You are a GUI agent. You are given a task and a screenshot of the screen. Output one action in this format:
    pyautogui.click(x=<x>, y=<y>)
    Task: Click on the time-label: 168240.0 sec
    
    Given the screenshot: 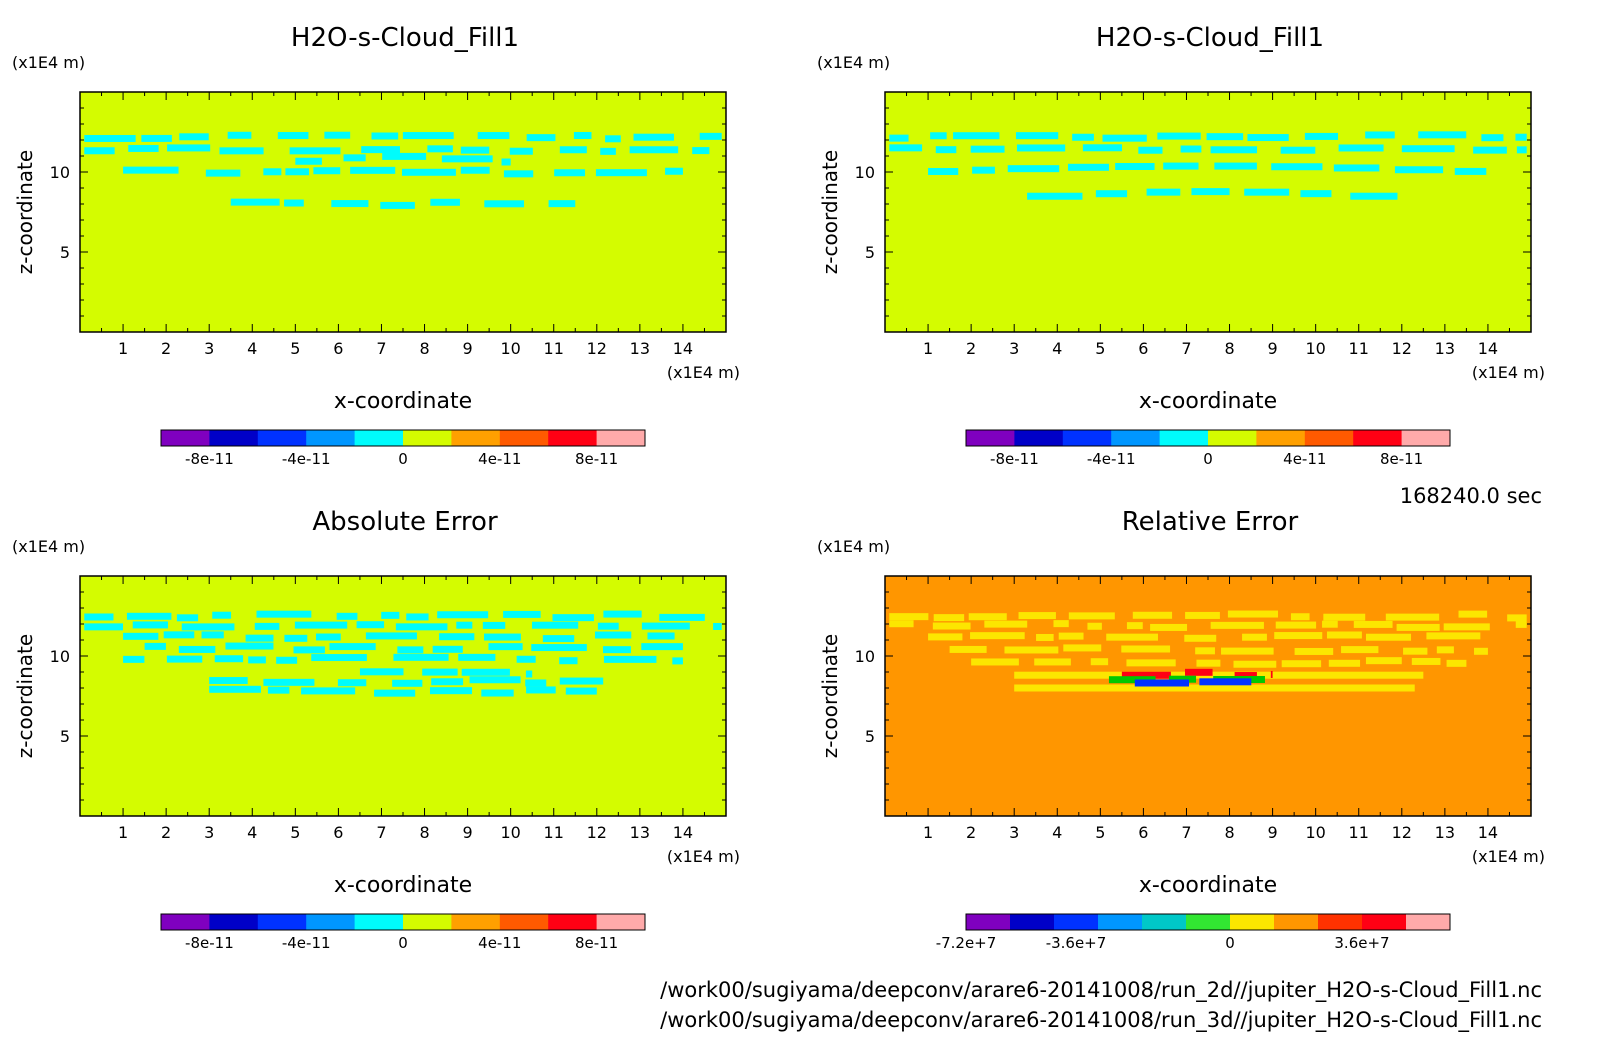 What is the action you would take?
    pyautogui.click(x=1470, y=496)
    